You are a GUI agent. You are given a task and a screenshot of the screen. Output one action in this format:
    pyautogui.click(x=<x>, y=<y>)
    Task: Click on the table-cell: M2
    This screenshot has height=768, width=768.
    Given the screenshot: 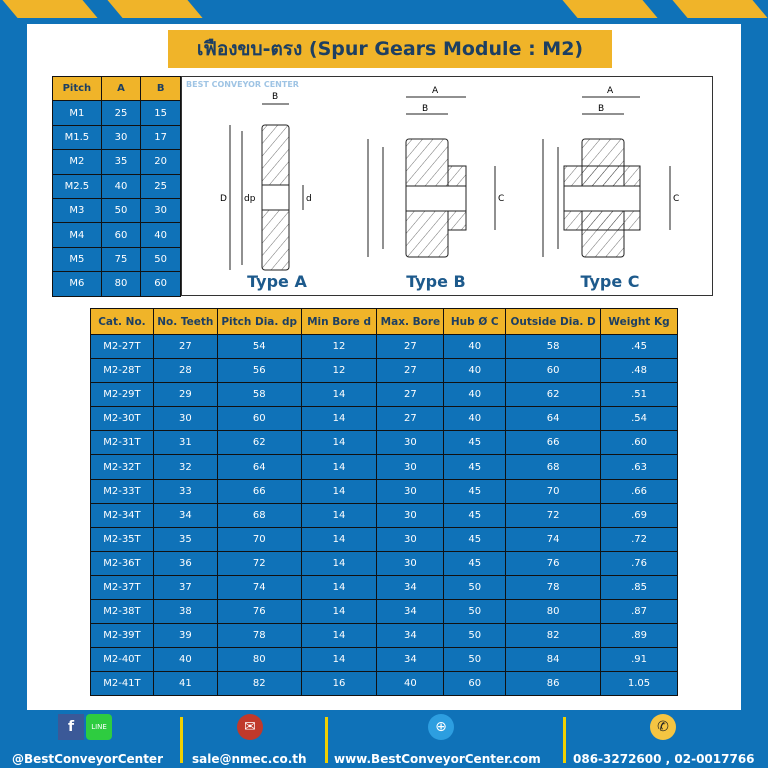 What is the action you would take?
    pyautogui.click(x=77, y=162)
    